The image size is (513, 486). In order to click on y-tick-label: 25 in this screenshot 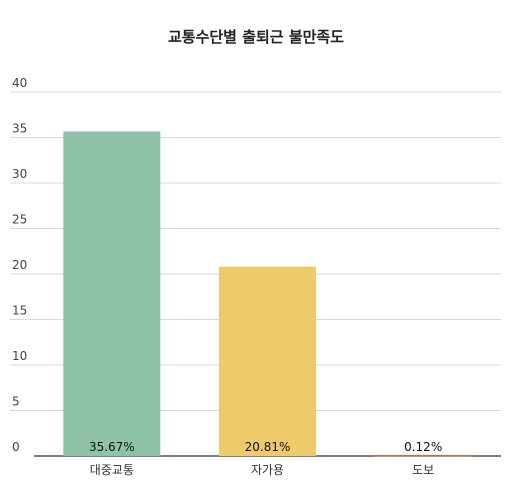, I will do `click(19, 220)`.